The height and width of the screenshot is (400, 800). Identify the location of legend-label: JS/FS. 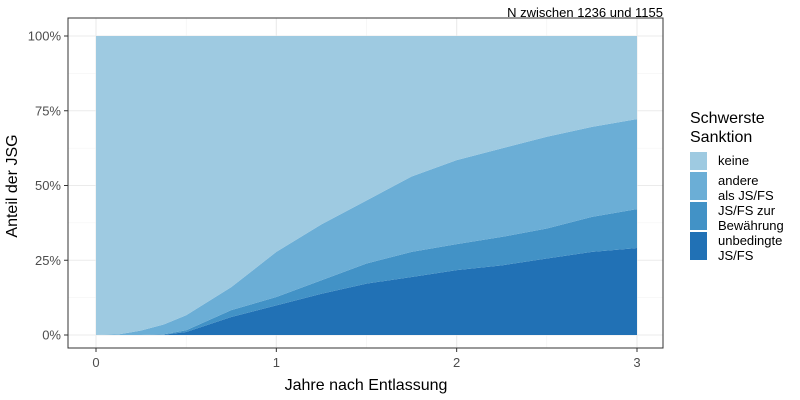
(736, 255).